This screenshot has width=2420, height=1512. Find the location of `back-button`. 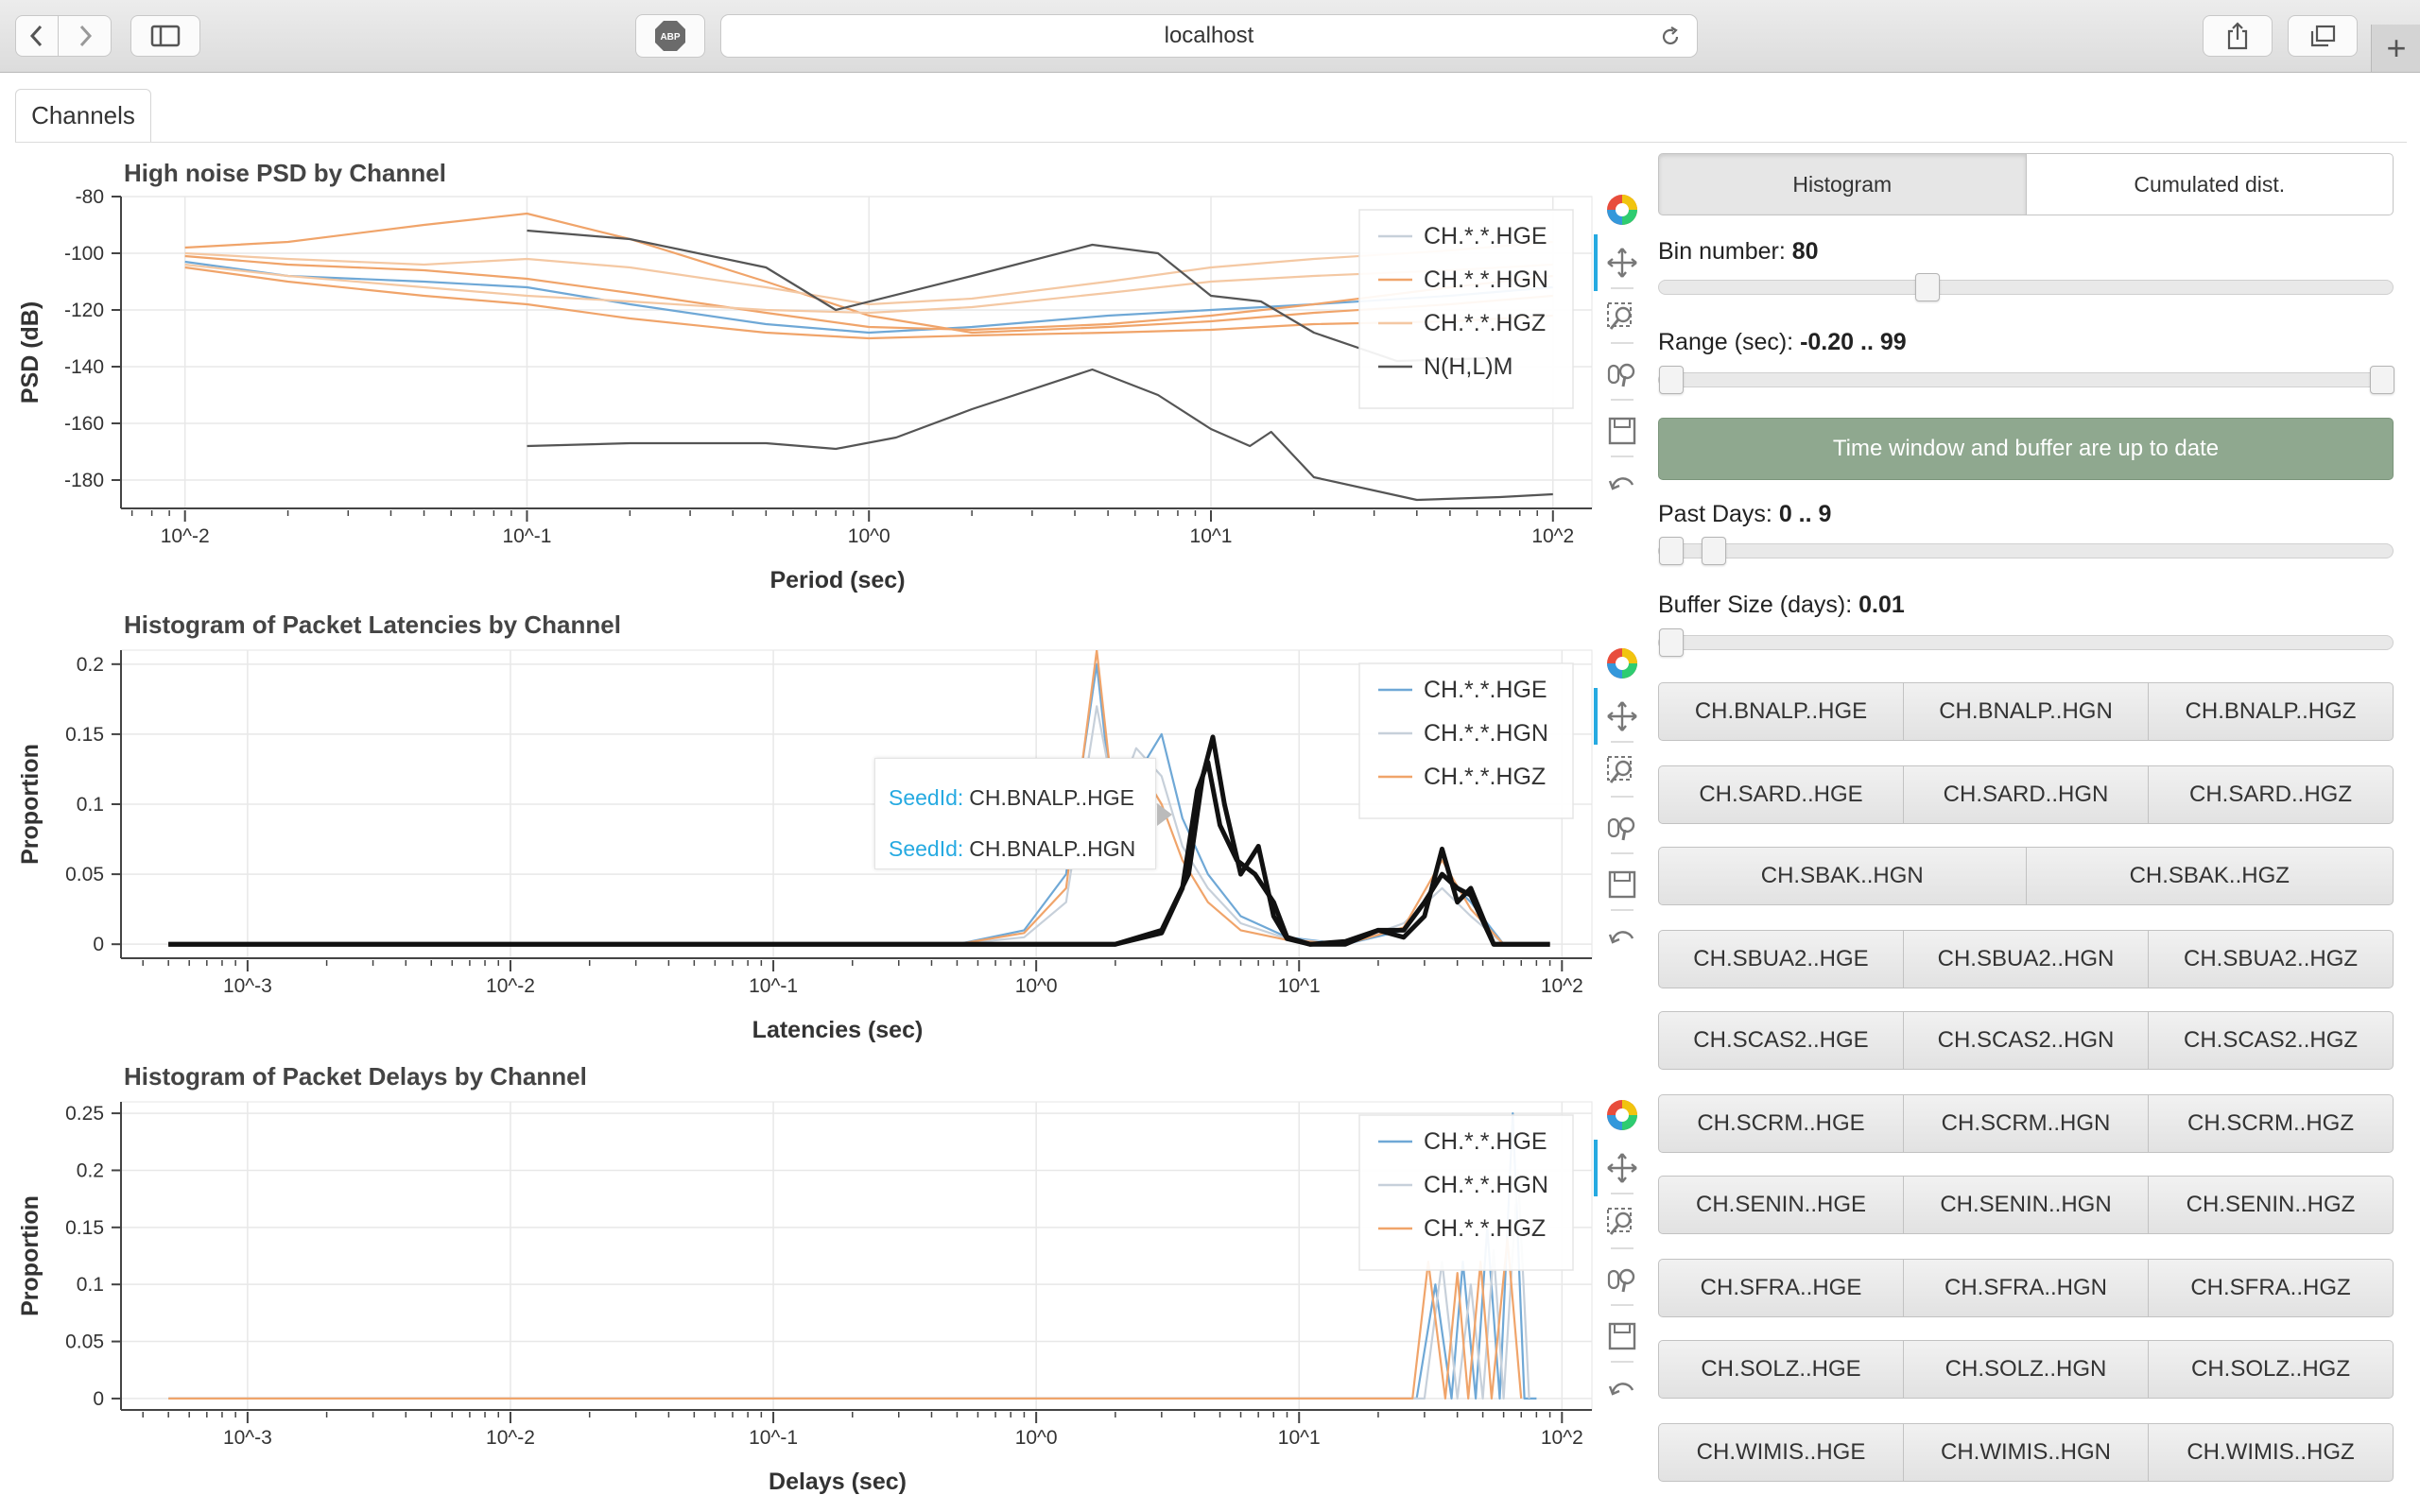

back-button is located at coordinates (37, 36).